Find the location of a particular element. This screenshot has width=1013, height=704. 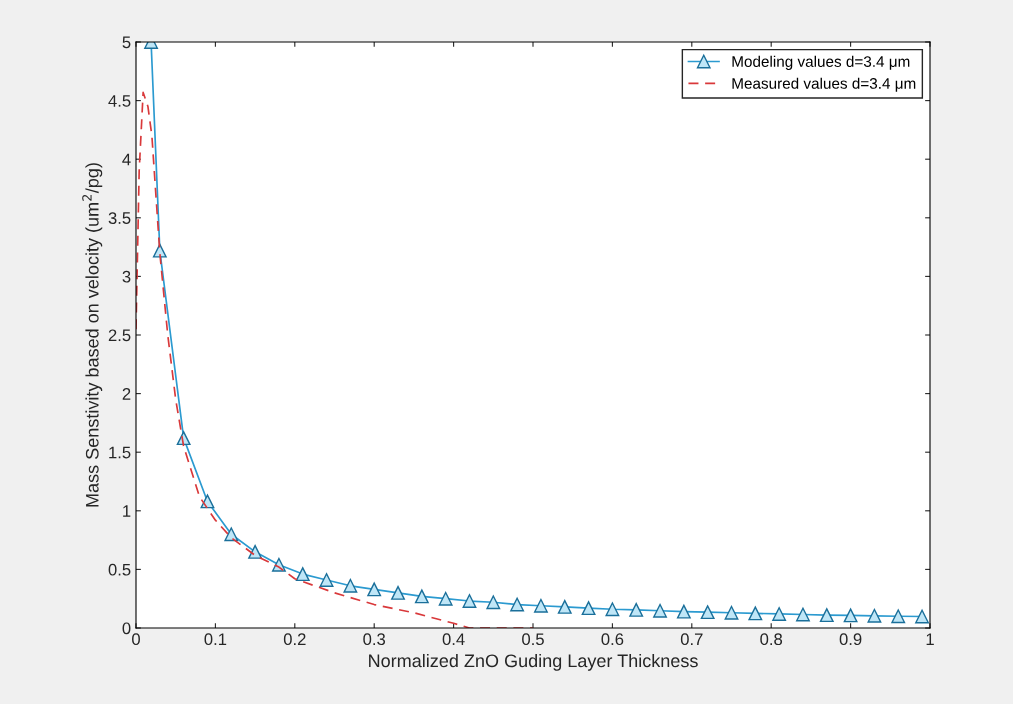

y-tick-label: 2.5 is located at coordinates (119, 335).